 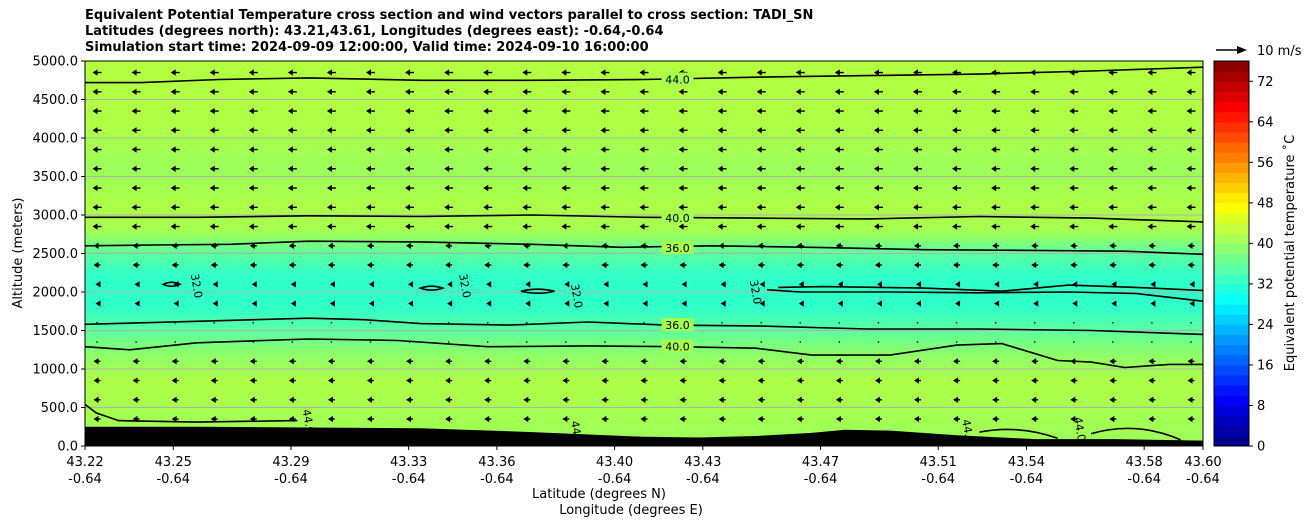 I want to click on y-tick-label: 1500.0, so click(x=56, y=331).